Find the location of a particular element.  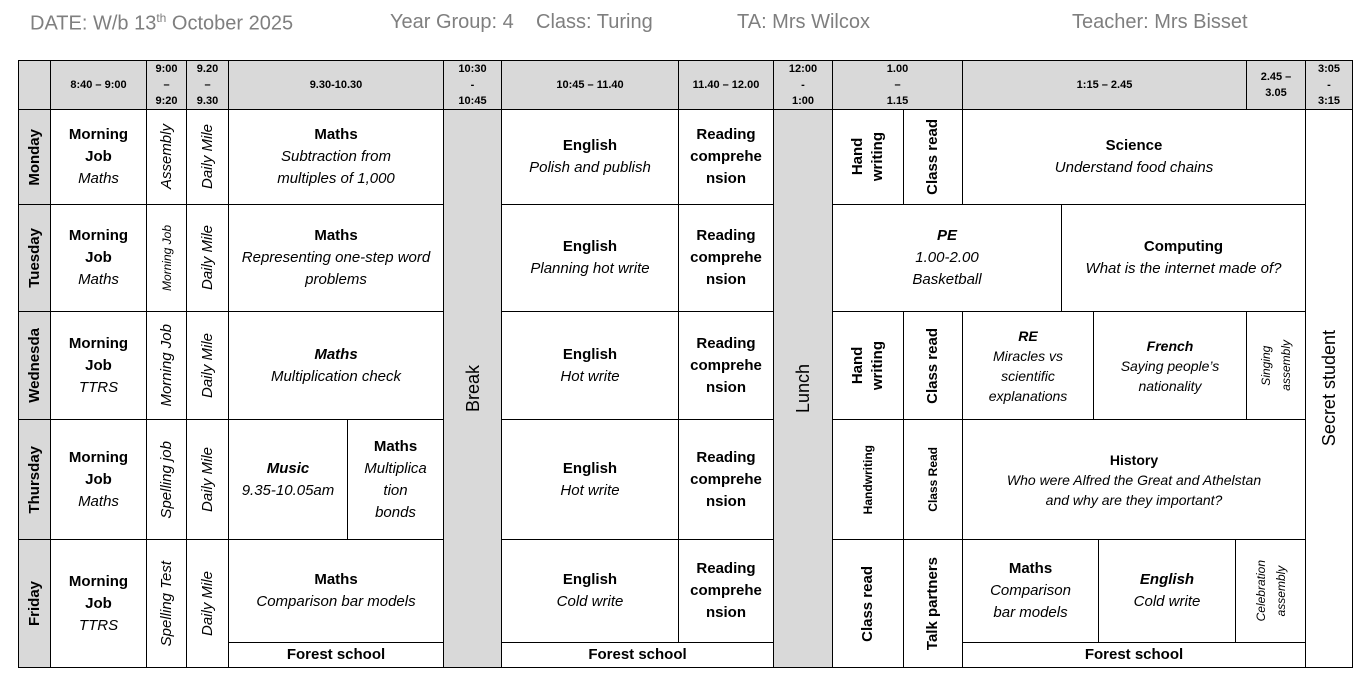

cell-line: Spelling Test is located at coordinates (166, 603).